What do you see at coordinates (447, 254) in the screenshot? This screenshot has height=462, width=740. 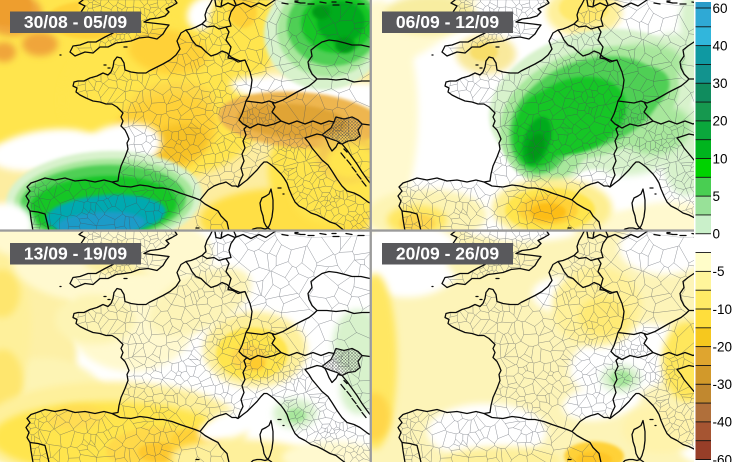 I see `svg-text: 20/09 - 26/09` at bounding box center [447, 254].